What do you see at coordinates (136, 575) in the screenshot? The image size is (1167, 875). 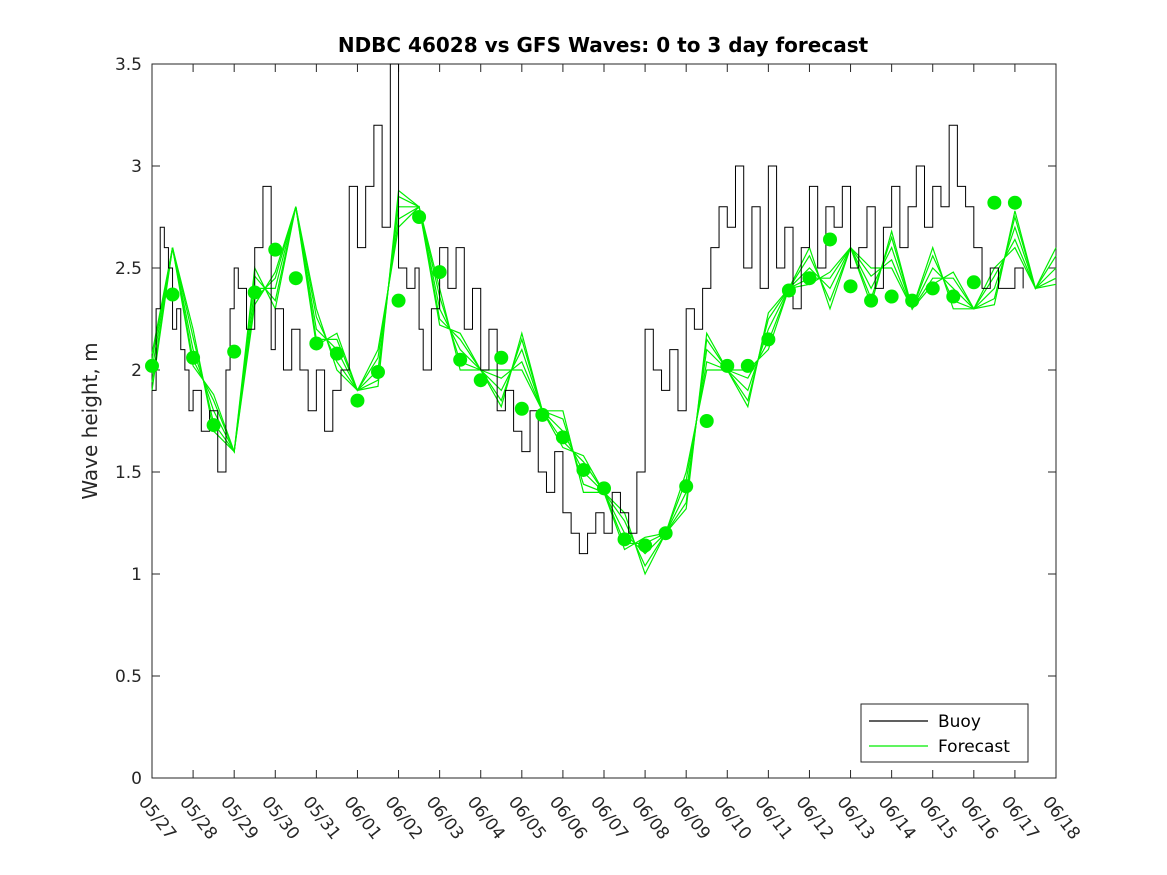 I see `y-tick-label: 1` at bounding box center [136, 575].